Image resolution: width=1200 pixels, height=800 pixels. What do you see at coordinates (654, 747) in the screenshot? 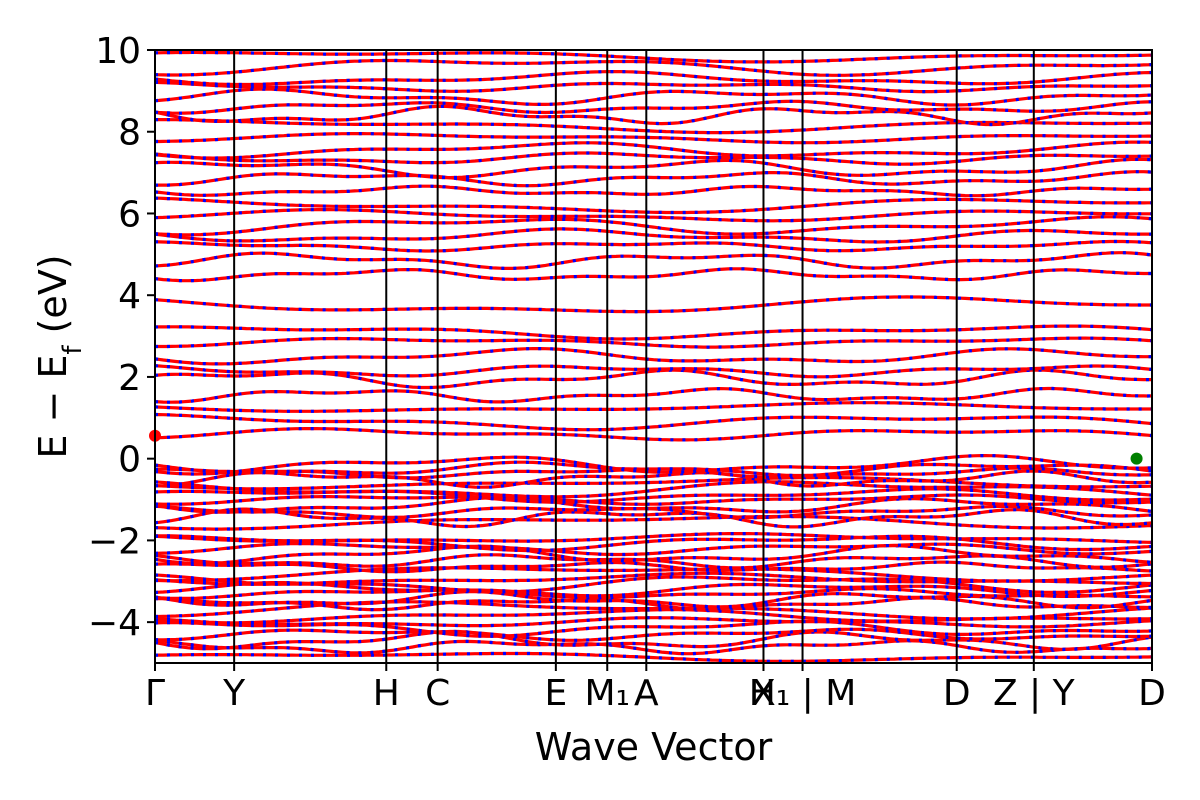
I see `x-axis-label: Wave Vector` at bounding box center [654, 747].